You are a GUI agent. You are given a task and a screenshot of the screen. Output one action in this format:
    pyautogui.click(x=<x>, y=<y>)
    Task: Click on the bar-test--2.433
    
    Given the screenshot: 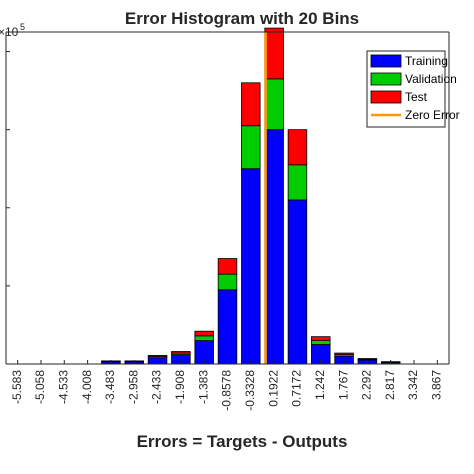 What is the action you would take?
    pyautogui.click(x=157, y=356)
    